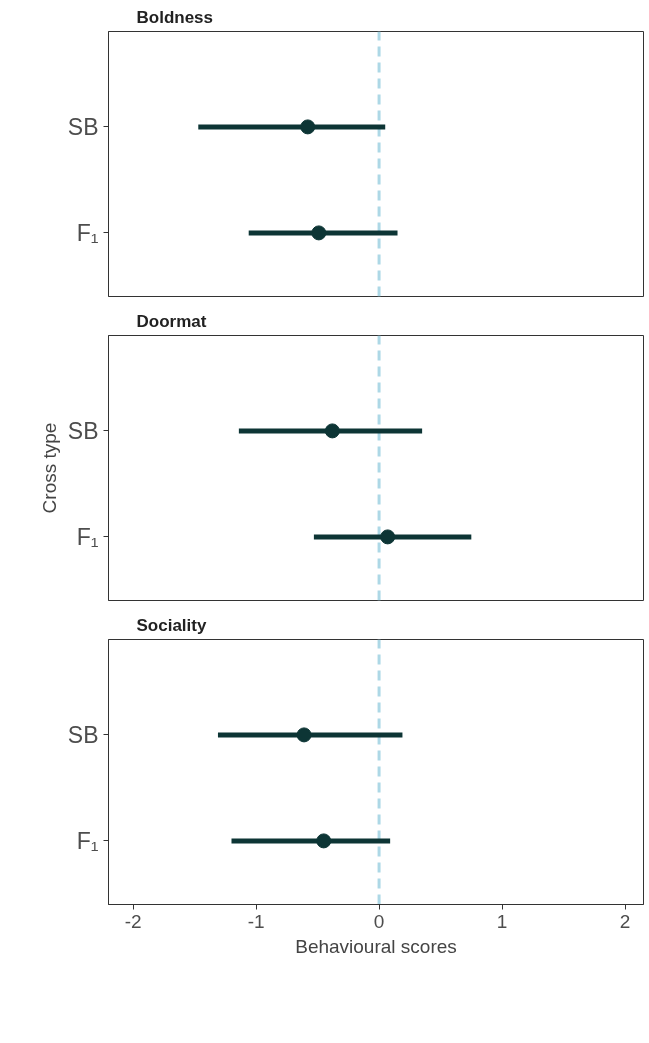 The height and width of the screenshot is (1043, 649). I want to click on x-tick-label: 2, so click(625, 921).